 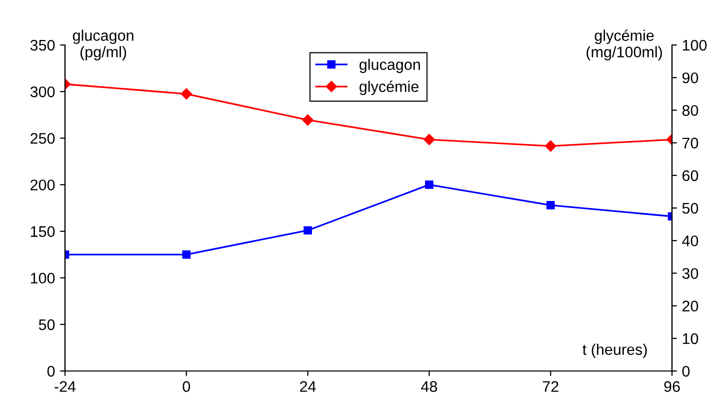 What do you see at coordinates (390, 65) in the screenshot?
I see `legend-label: glucagon` at bounding box center [390, 65].